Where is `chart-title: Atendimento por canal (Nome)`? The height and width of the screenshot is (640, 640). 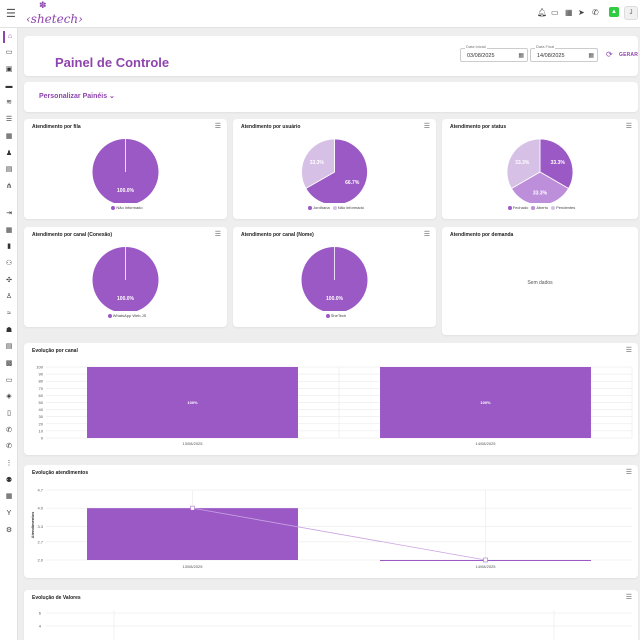
chart-title: Atendimento por canal (Nome) is located at coordinates (277, 235).